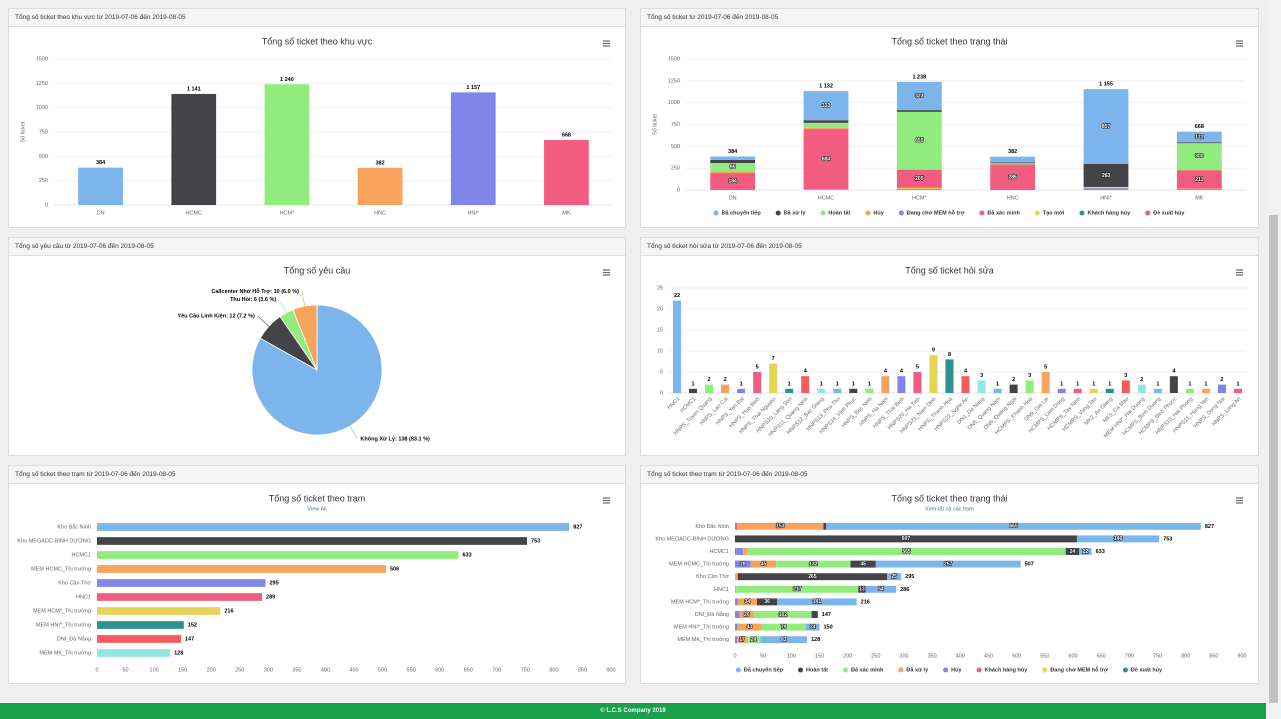  What do you see at coordinates (633, 711) in the screenshot?
I see `footer: © L.C.S Company 2019` at bounding box center [633, 711].